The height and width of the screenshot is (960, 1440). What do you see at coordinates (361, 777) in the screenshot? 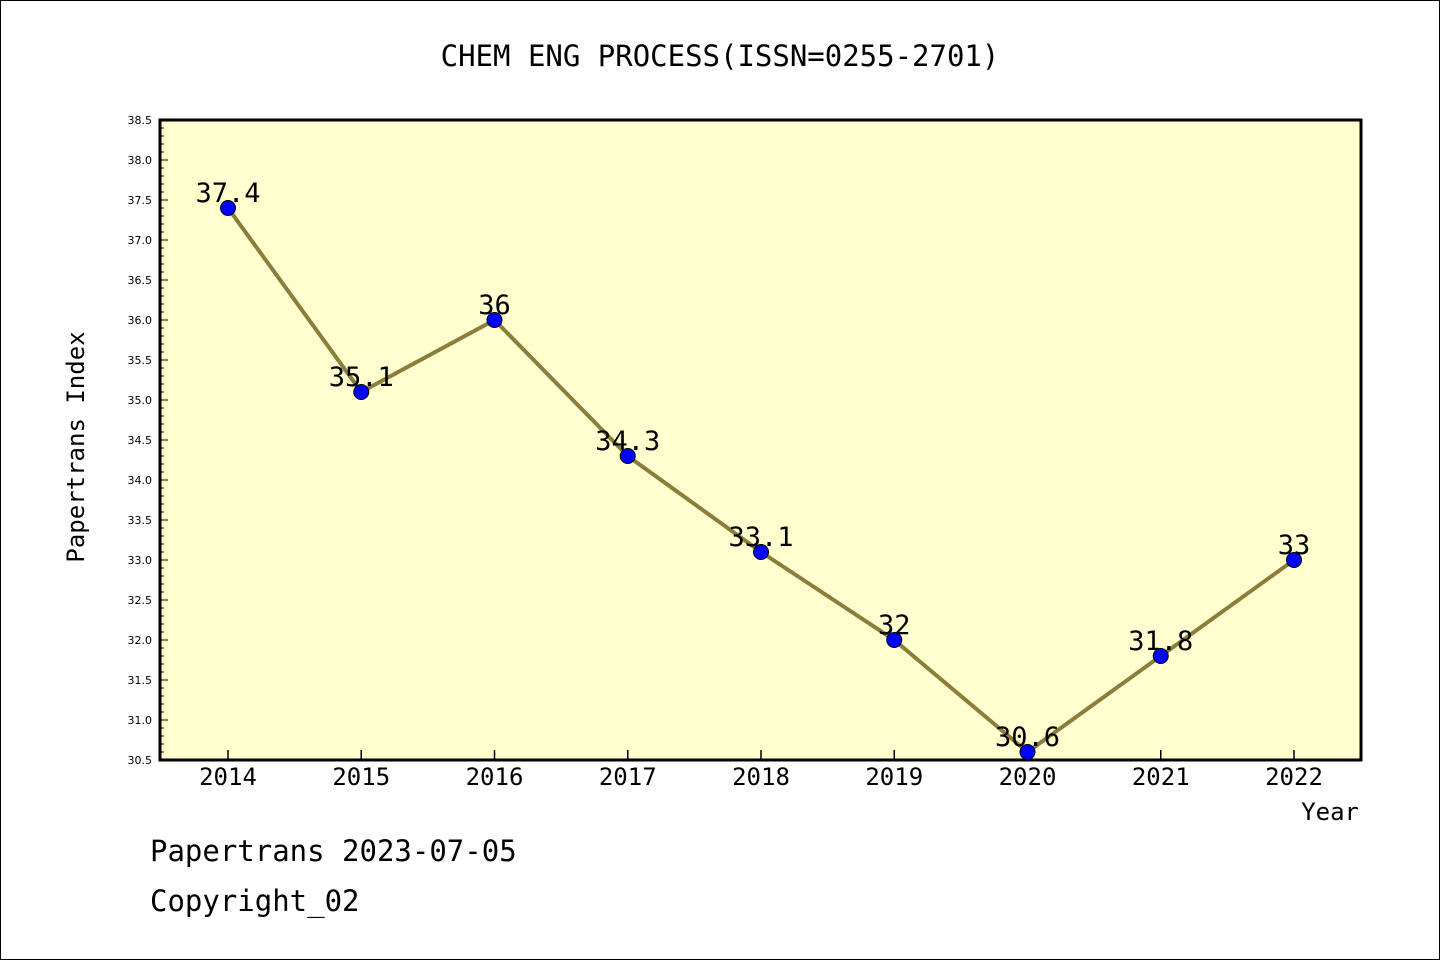
I see `x-tick-label: 2015` at bounding box center [361, 777].